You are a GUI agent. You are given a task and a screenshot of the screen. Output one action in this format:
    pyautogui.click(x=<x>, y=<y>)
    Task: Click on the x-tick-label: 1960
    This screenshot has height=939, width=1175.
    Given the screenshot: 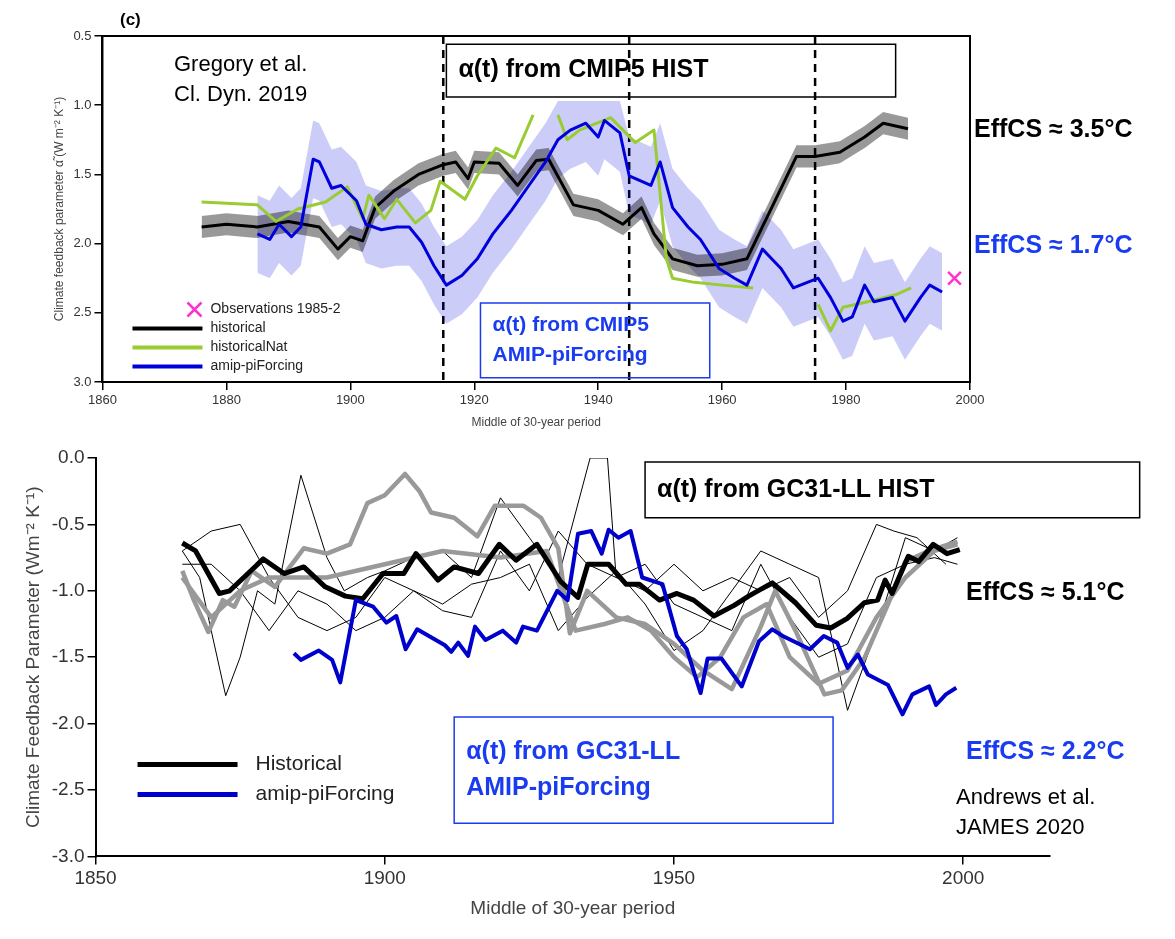 What is the action you would take?
    pyautogui.click(x=722, y=400)
    